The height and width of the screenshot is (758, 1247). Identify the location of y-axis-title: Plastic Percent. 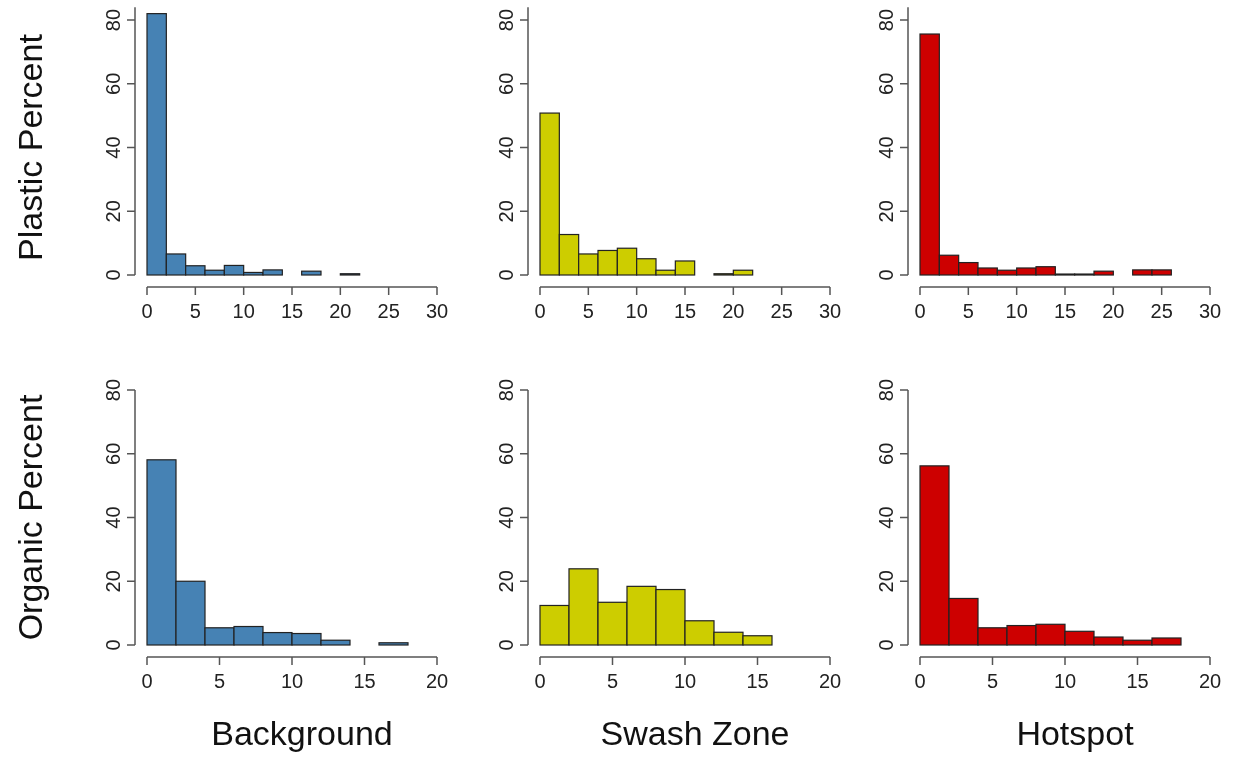
(30, 147).